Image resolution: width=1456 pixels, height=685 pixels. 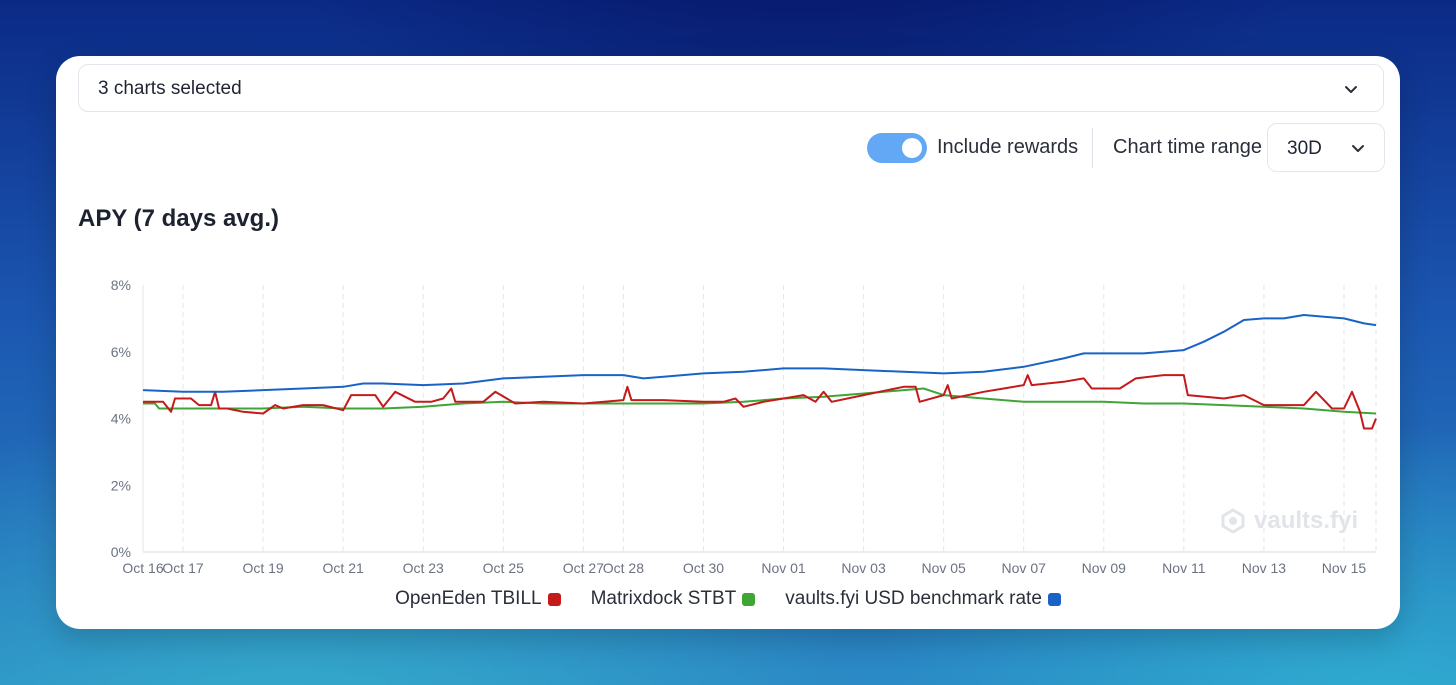 What do you see at coordinates (1306, 520) in the screenshot?
I see `watermark-text: vaults.fyi` at bounding box center [1306, 520].